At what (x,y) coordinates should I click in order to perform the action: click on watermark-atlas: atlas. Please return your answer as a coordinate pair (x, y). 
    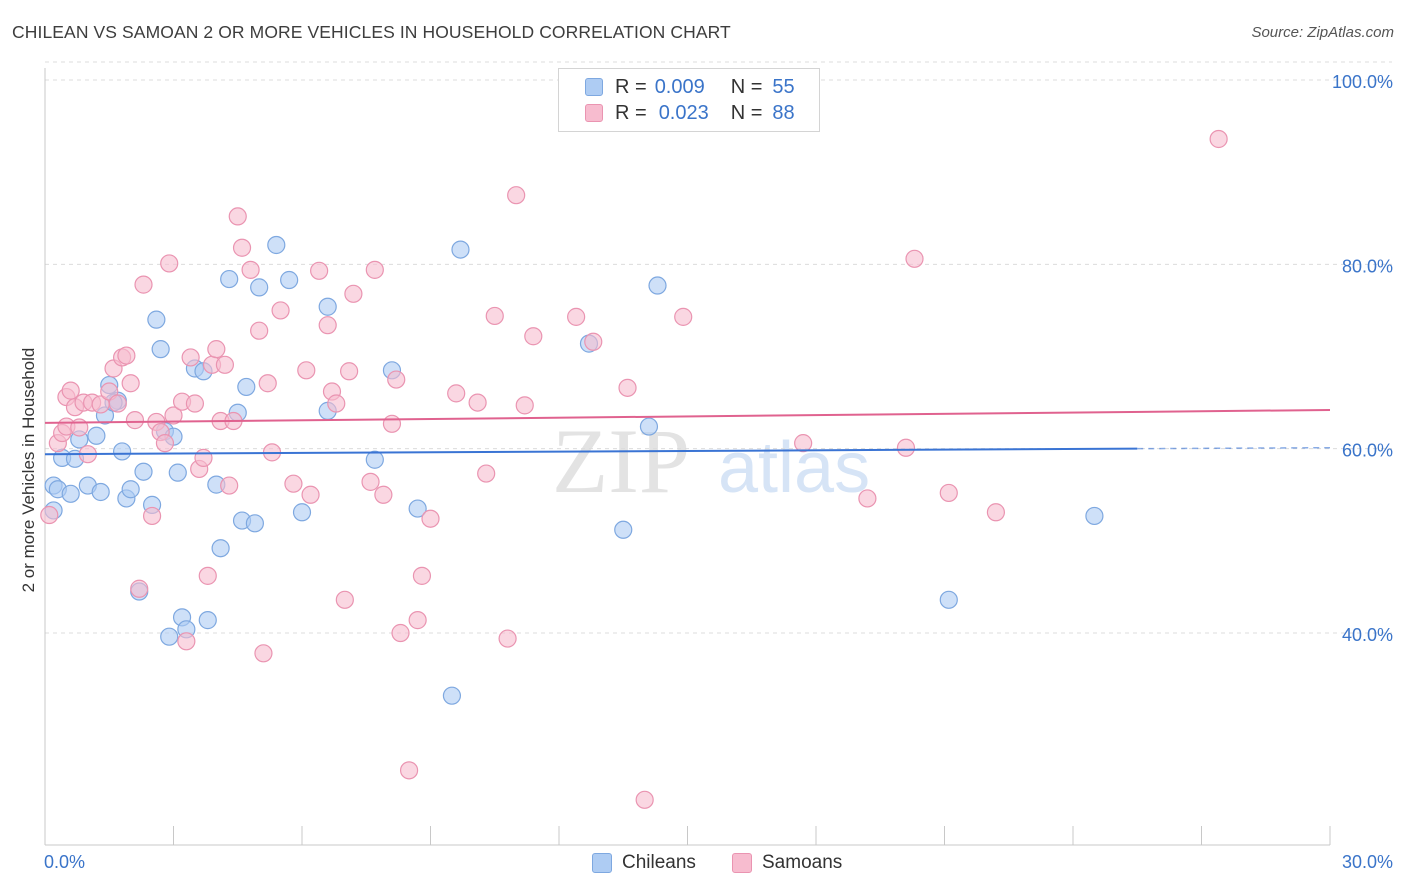
    Looking at the image, I should click on (794, 468).